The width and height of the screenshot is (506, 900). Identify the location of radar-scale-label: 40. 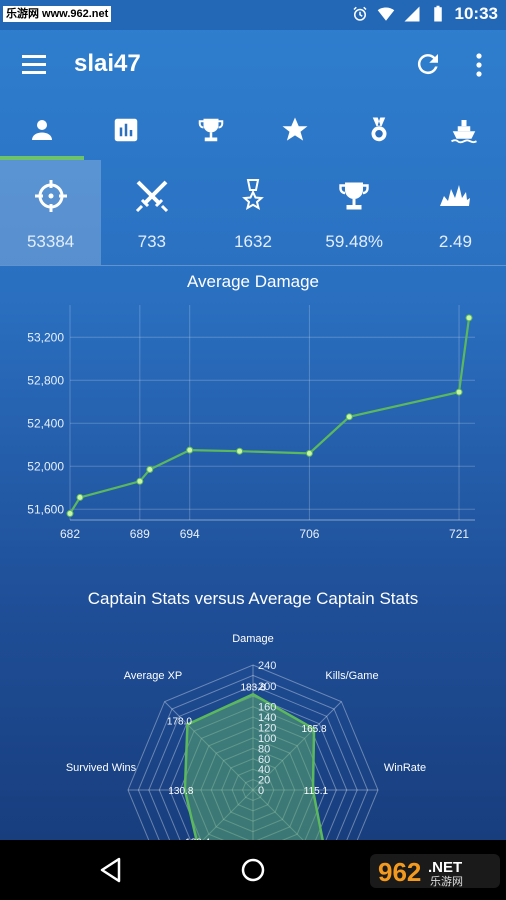
(264, 770).